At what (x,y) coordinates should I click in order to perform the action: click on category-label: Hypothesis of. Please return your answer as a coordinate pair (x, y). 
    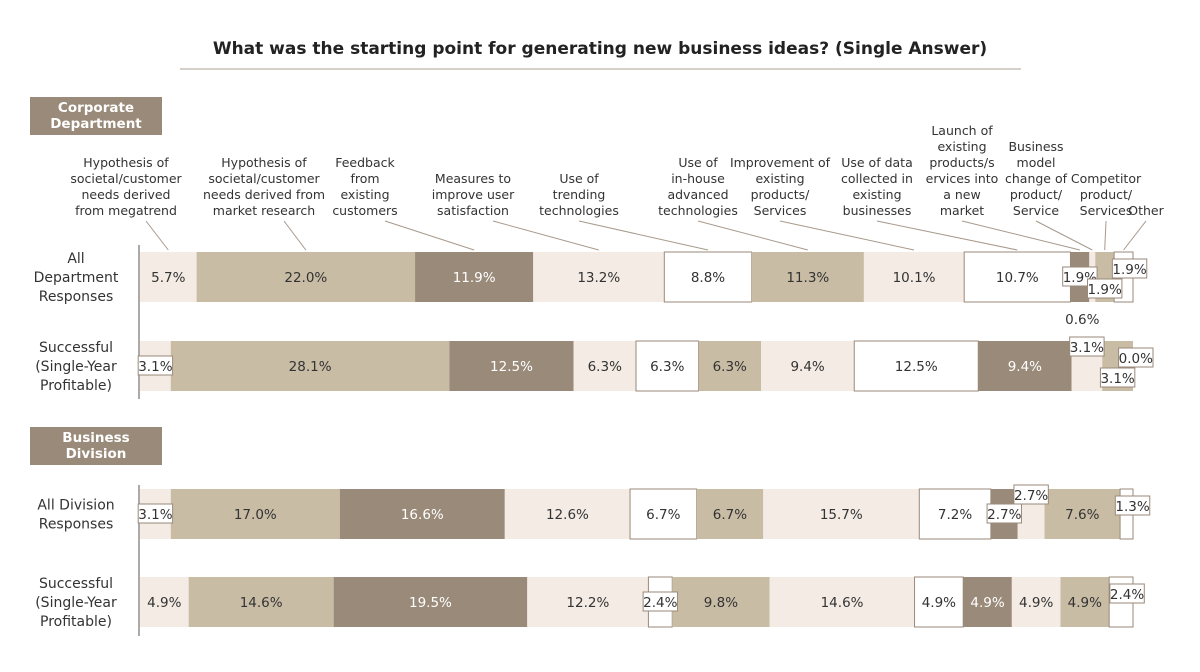
    Looking at the image, I should click on (264, 162).